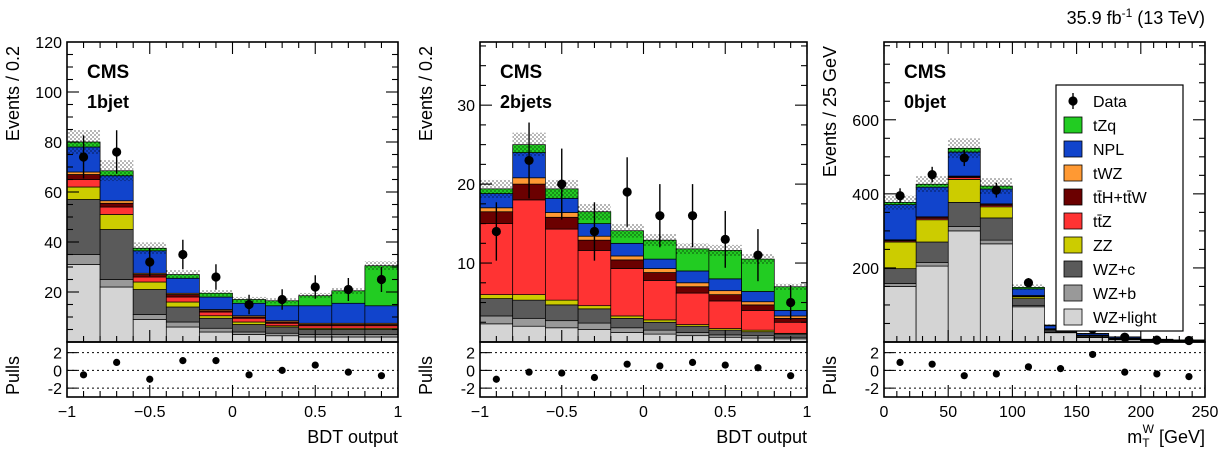 This screenshot has height=455, width=1226. I want to click on legend-swatch-WZ_b, so click(1073, 293).